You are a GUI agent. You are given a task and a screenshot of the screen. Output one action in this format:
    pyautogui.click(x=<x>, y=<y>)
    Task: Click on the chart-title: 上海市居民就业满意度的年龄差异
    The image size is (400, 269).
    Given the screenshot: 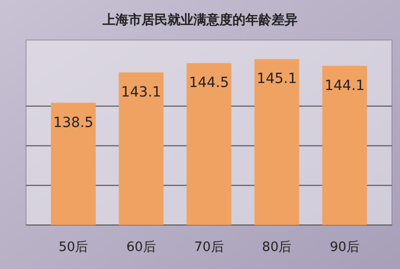 What is the action you would take?
    pyautogui.click(x=200, y=20)
    